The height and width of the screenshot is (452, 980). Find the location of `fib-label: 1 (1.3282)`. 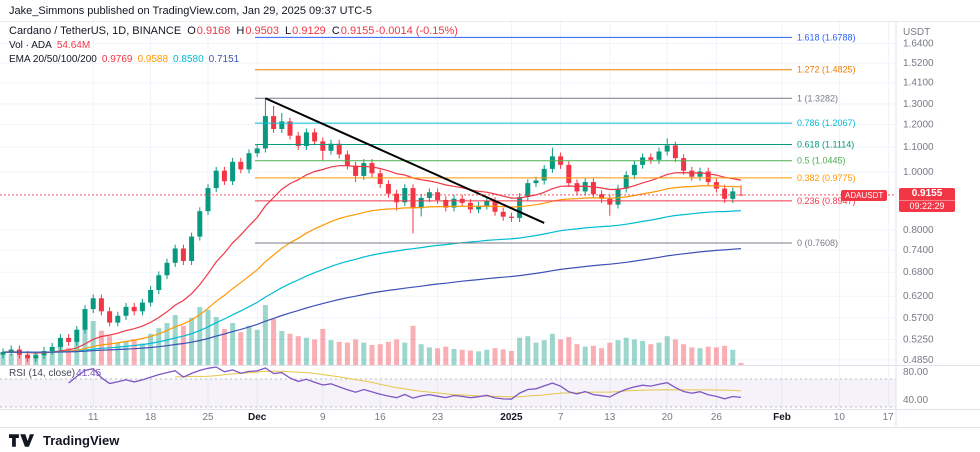

fib-label: 1 (1.3282) is located at coordinates (817, 98).